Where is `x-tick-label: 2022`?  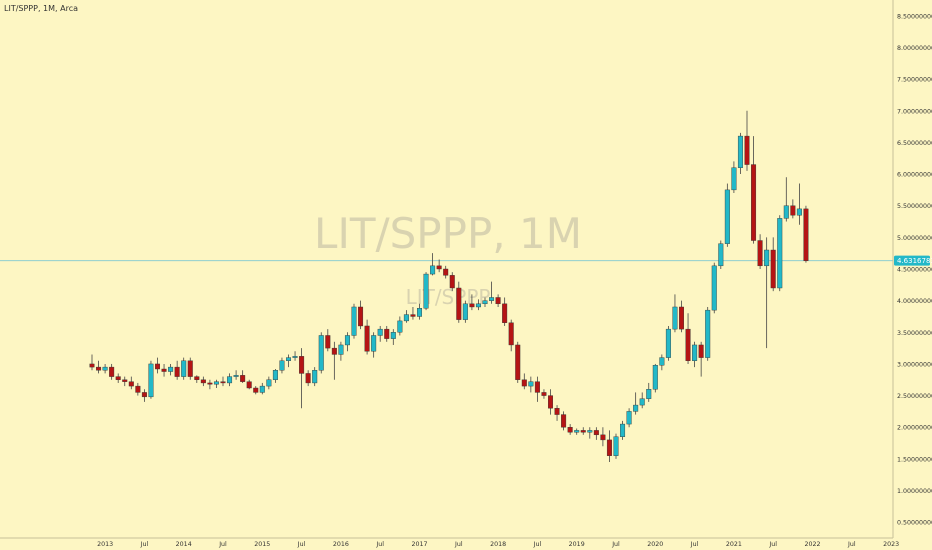 x-tick-label: 2022 is located at coordinates (812, 544).